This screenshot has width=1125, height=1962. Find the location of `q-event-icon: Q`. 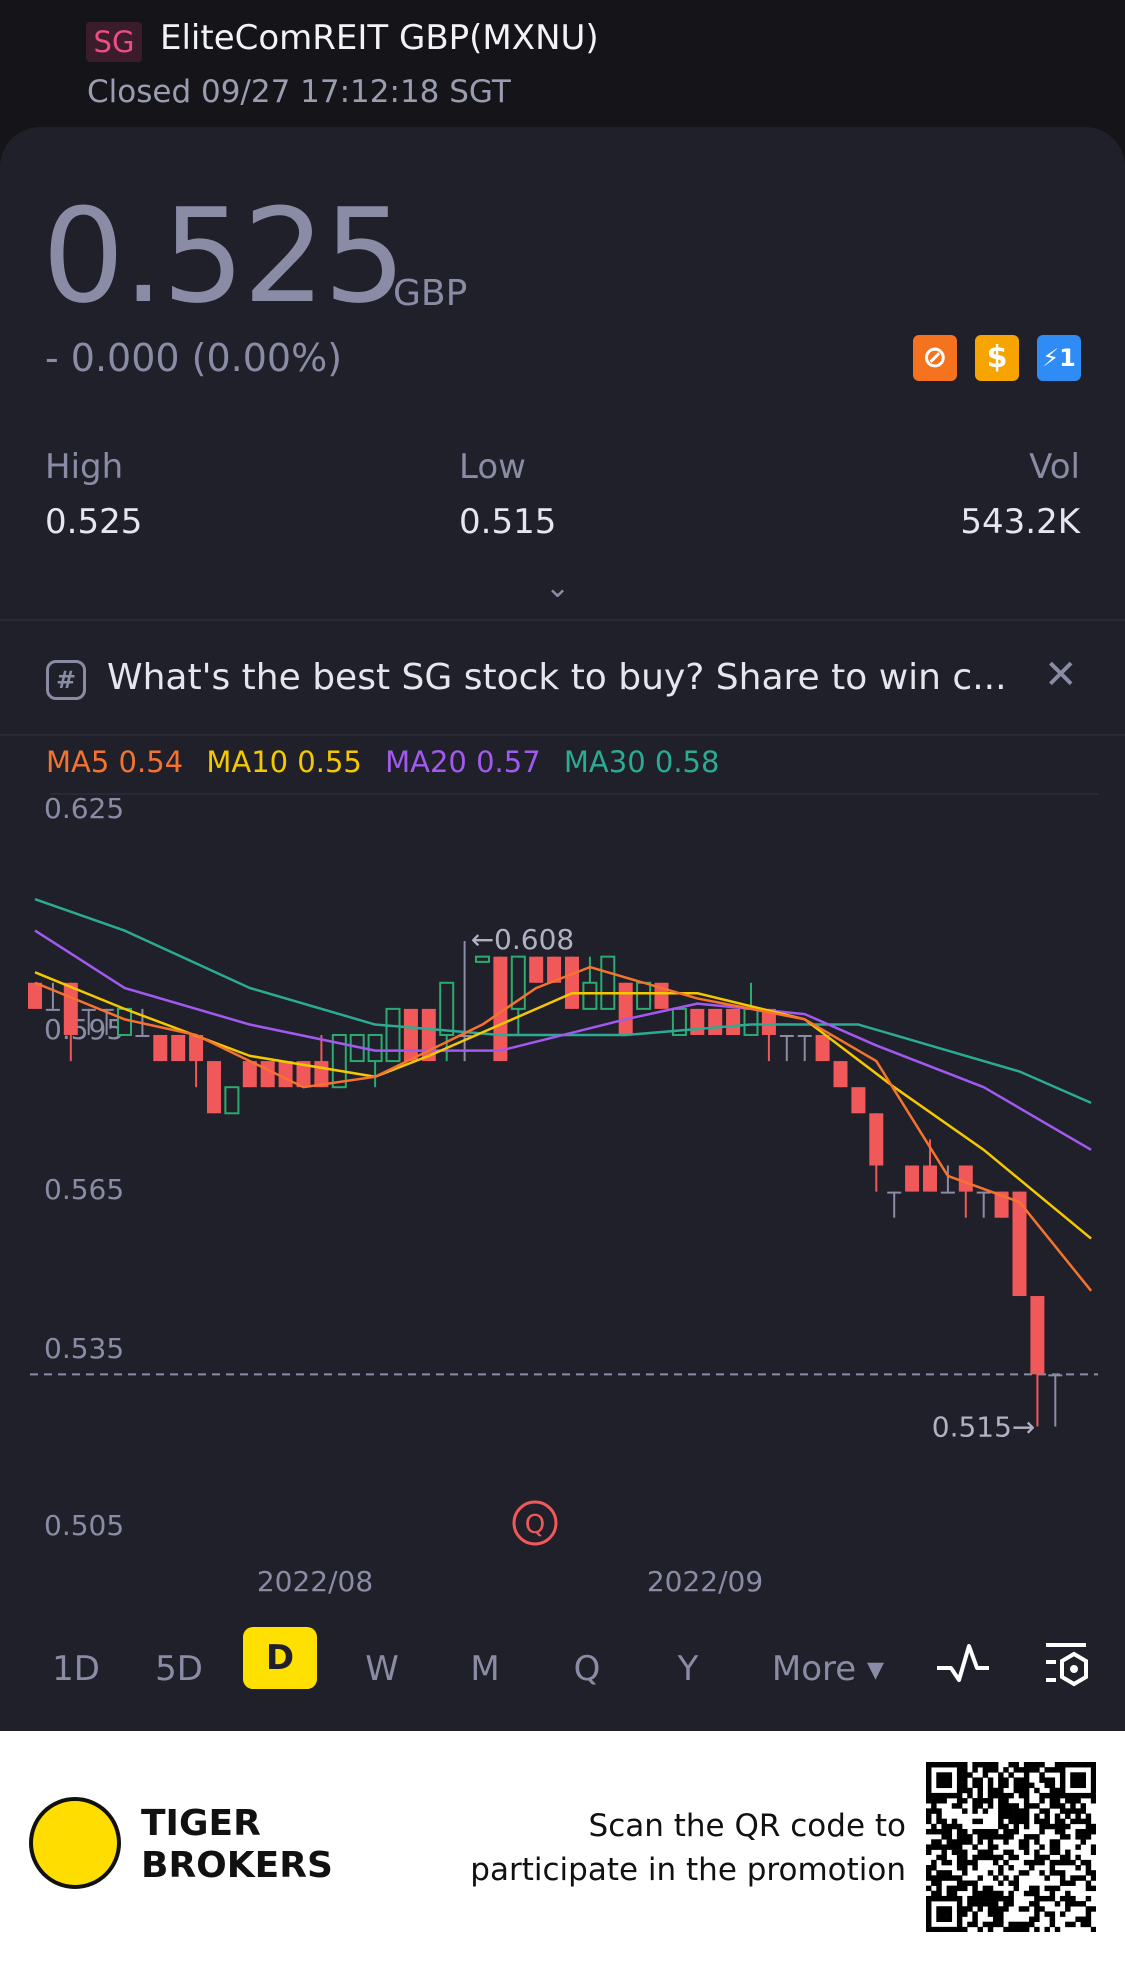

q-event-icon: Q is located at coordinates (535, 1523).